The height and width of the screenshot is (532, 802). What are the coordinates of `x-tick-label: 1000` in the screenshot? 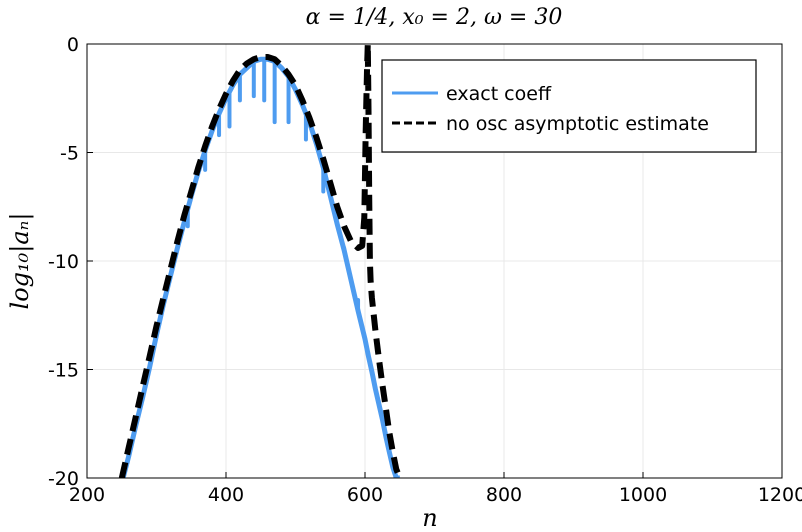 It's located at (643, 495).